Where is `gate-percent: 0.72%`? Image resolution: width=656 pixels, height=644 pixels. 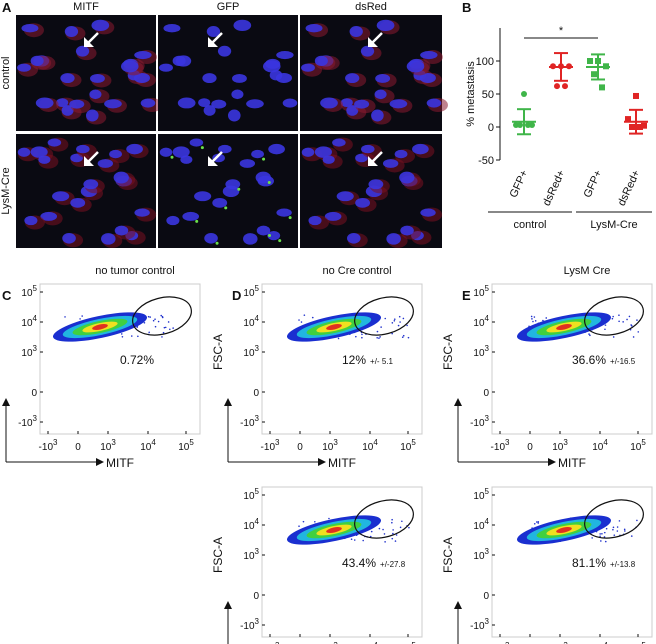 gate-percent: 0.72% is located at coordinates (137, 360).